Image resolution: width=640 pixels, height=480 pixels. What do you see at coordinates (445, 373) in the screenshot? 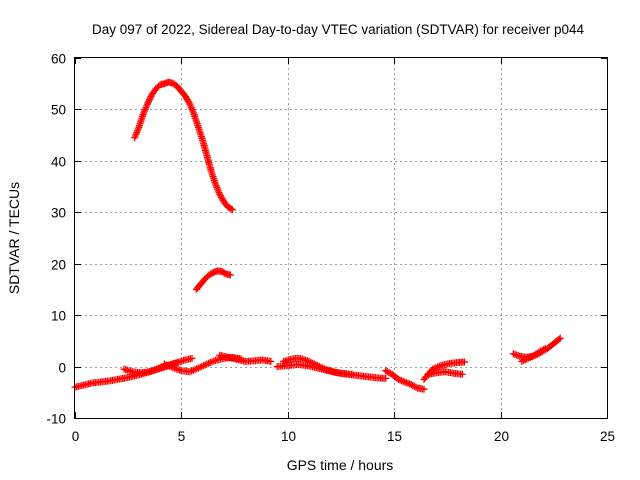
I see `series-arc-i` at bounding box center [445, 373].